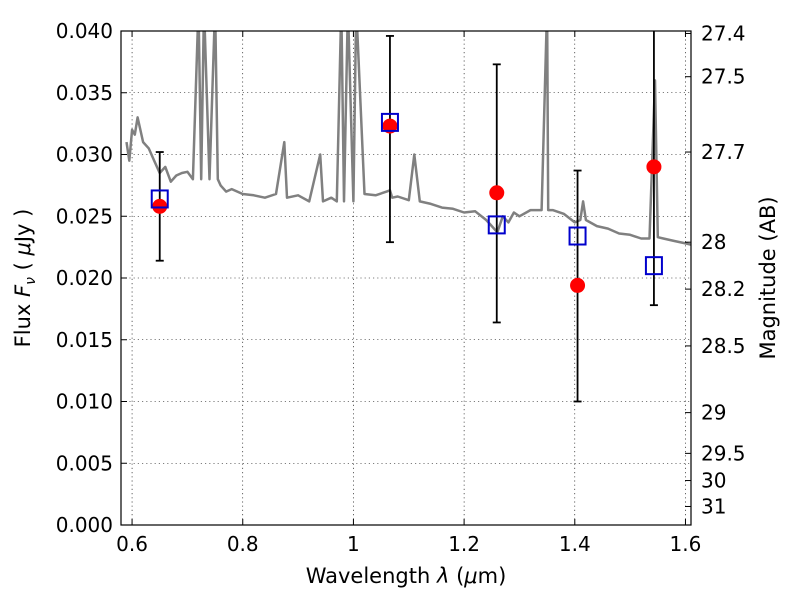 This screenshot has width=800, height=600. What do you see at coordinates (406, 576) in the screenshot?
I see `x-axis-title: Wavelength λ (μm)` at bounding box center [406, 576].